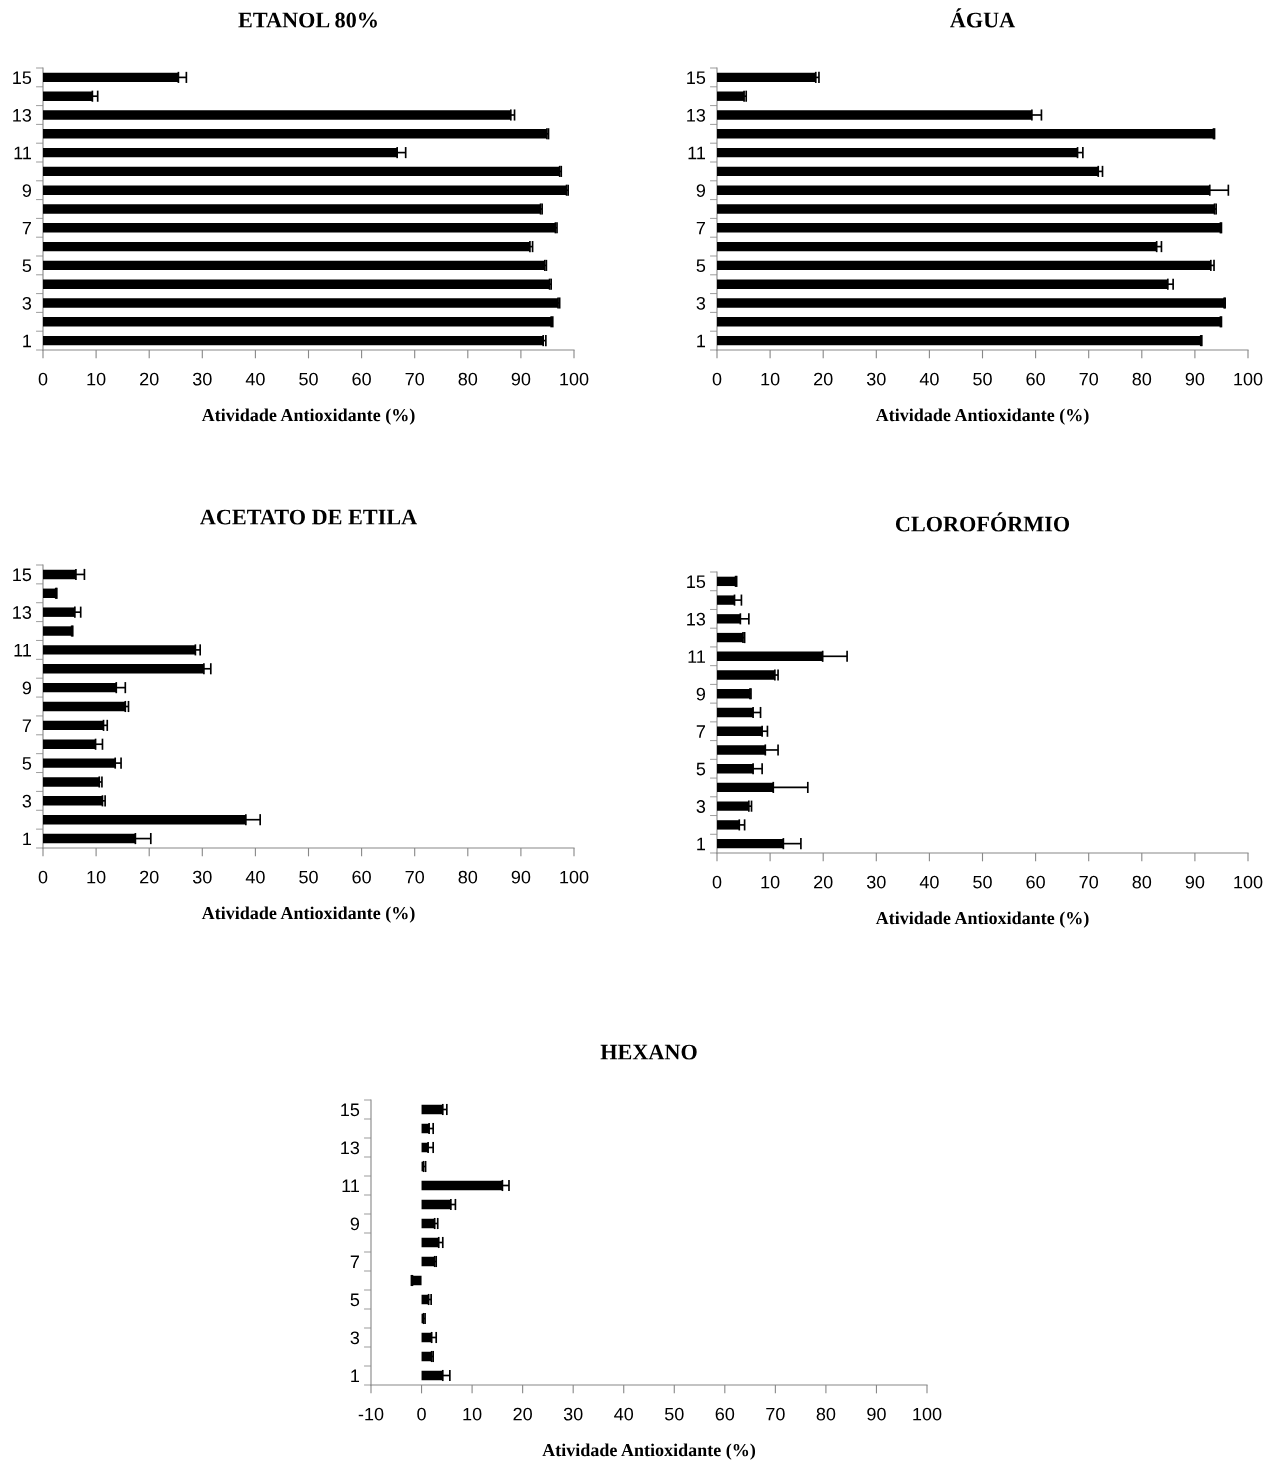 Image resolution: width=1276 pixels, height=1475 pixels. Describe the element at coordinates (307, 20) in the screenshot. I see `chart-title: ETANOL 80%` at that location.